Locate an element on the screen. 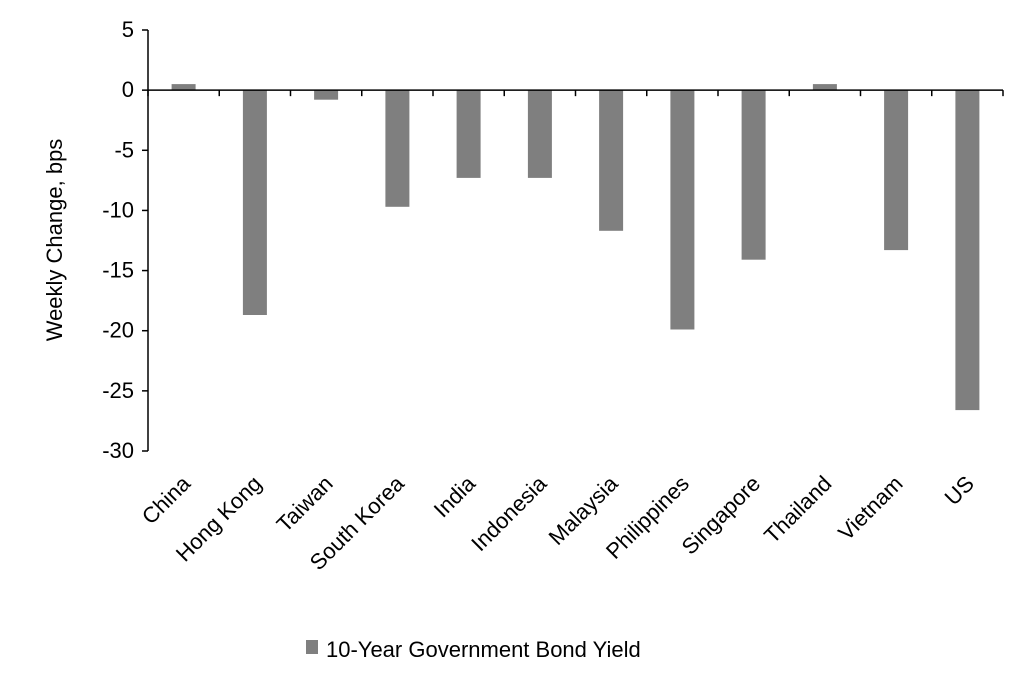  y-tick-label: -15 is located at coordinates (118, 270).